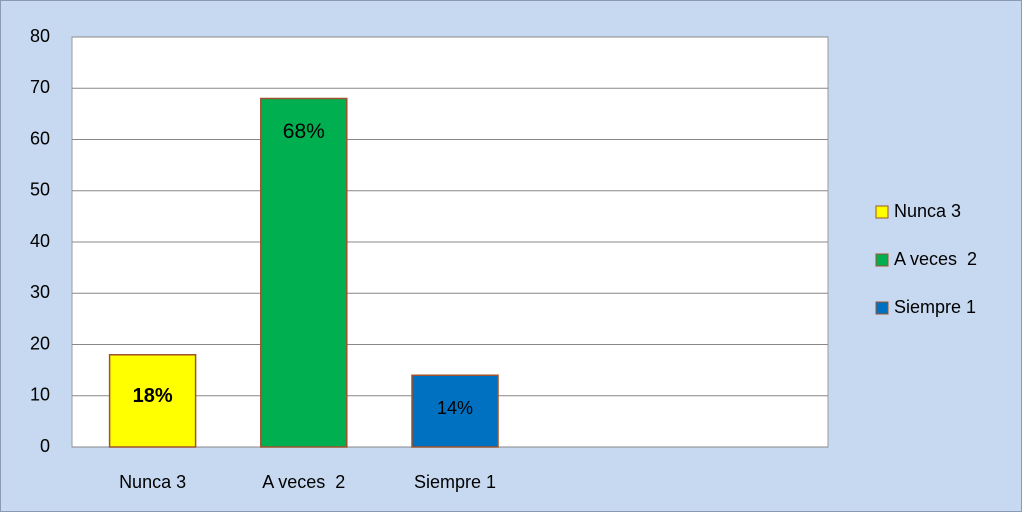 The image size is (1022, 512). Describe the element at coordinates (40, 138) in the screenshot. I see `y-tick-label: 60` at that location.